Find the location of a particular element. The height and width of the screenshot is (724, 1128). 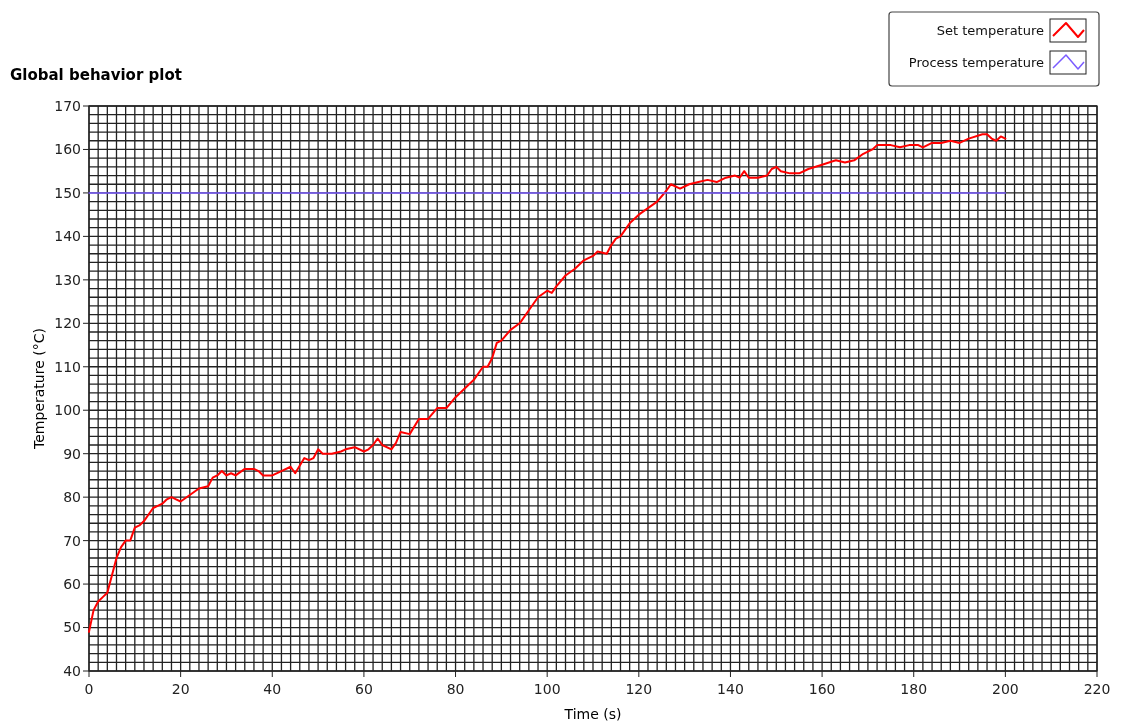

x-tick-label: 120 is located at coordinates (639, 689).